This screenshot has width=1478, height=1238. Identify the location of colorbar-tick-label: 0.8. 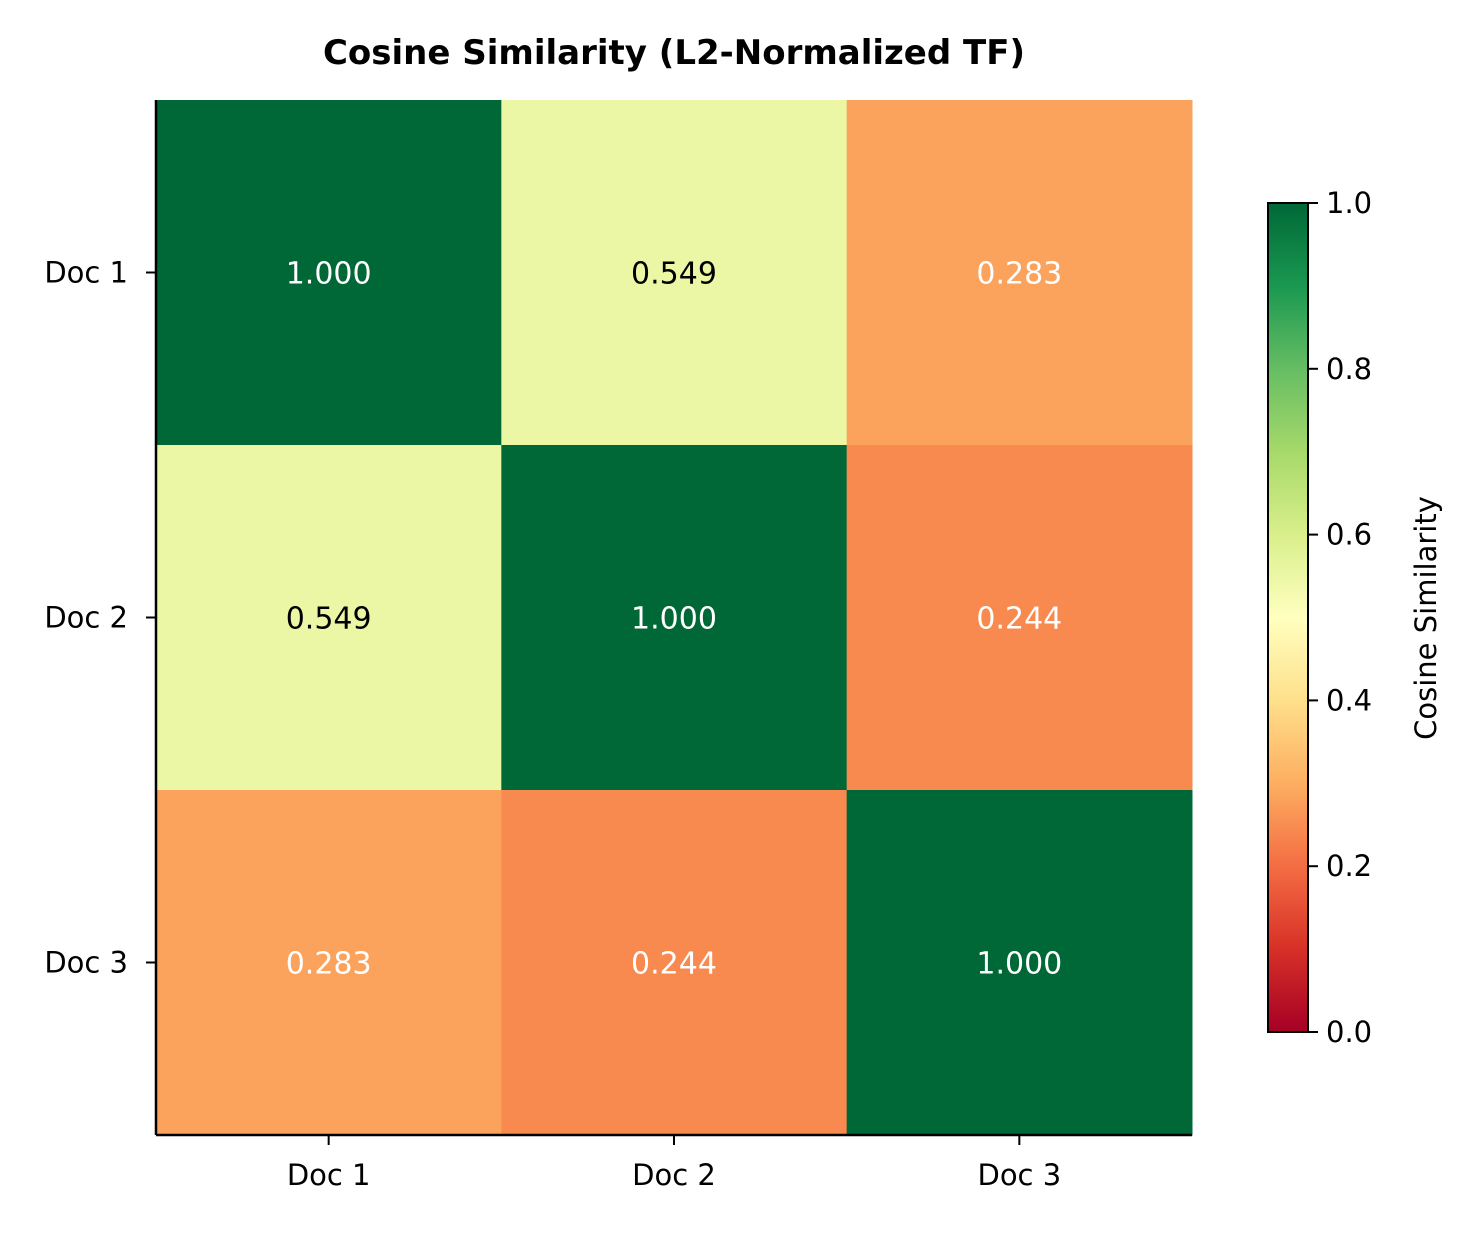
(1349, 369).